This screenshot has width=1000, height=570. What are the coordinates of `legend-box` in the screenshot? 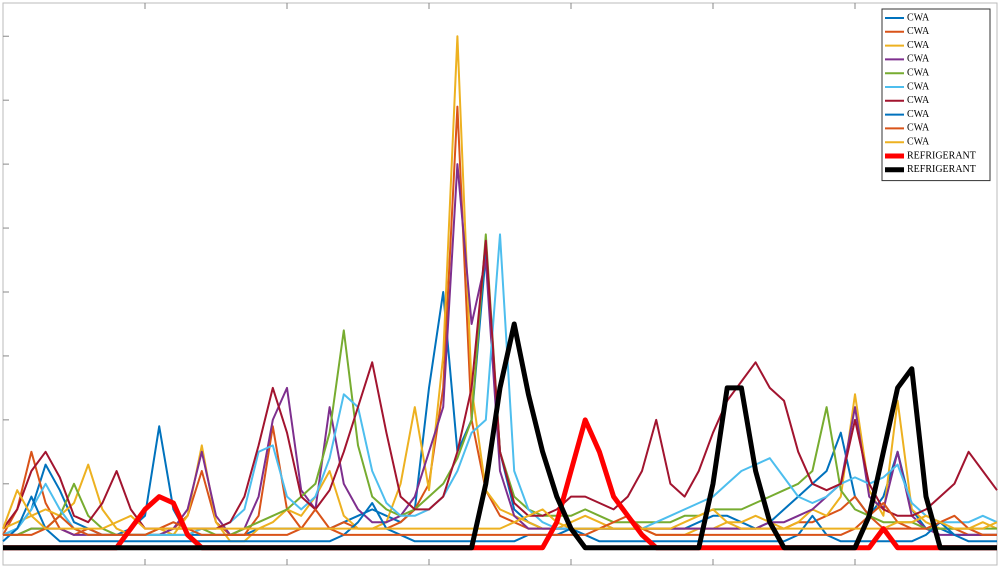 It's located at (936, 95).